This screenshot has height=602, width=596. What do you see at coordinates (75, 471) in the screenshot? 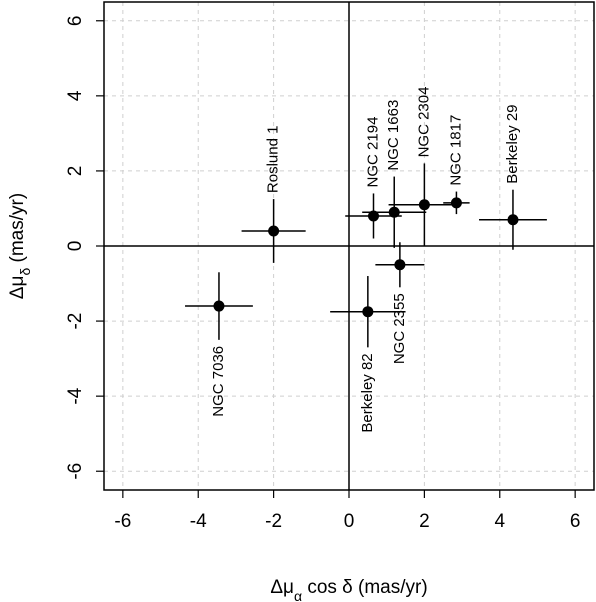
I see `y-tick-label: -6` at bounding box center [75, 471].